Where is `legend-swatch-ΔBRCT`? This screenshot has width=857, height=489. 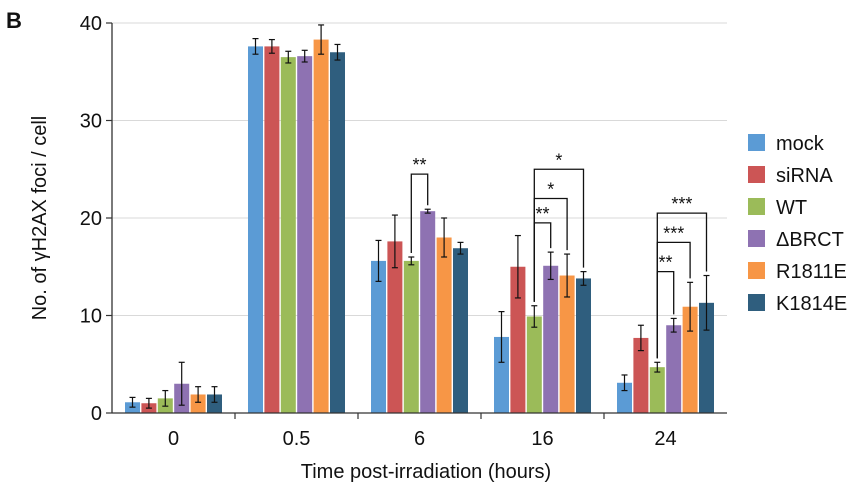 legend-swatch-ΔBRCT is located at coordinates (756, 238).